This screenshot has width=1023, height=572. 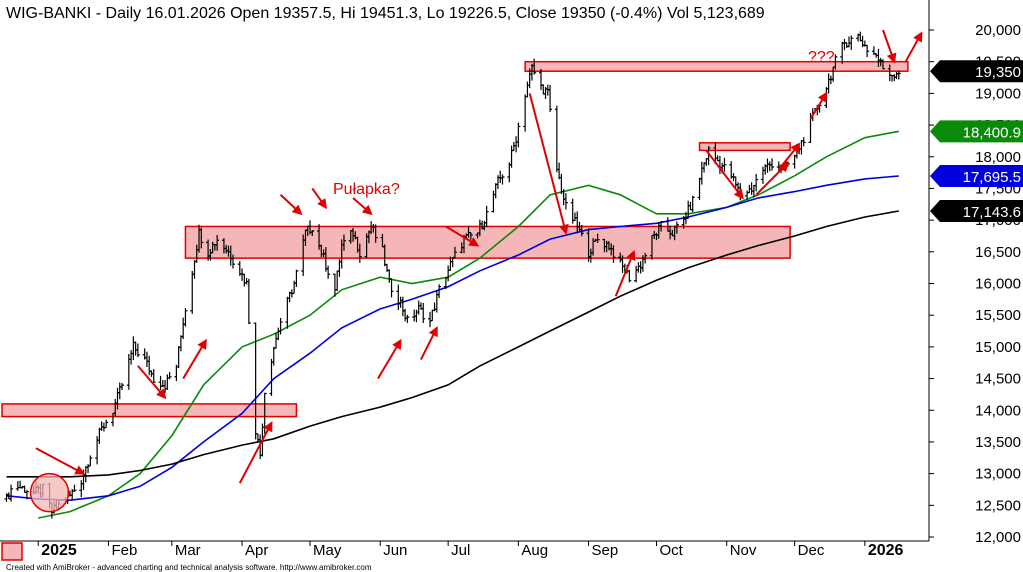 I want to click on y-tick-label: 20,000, so click(x=998, y=30).